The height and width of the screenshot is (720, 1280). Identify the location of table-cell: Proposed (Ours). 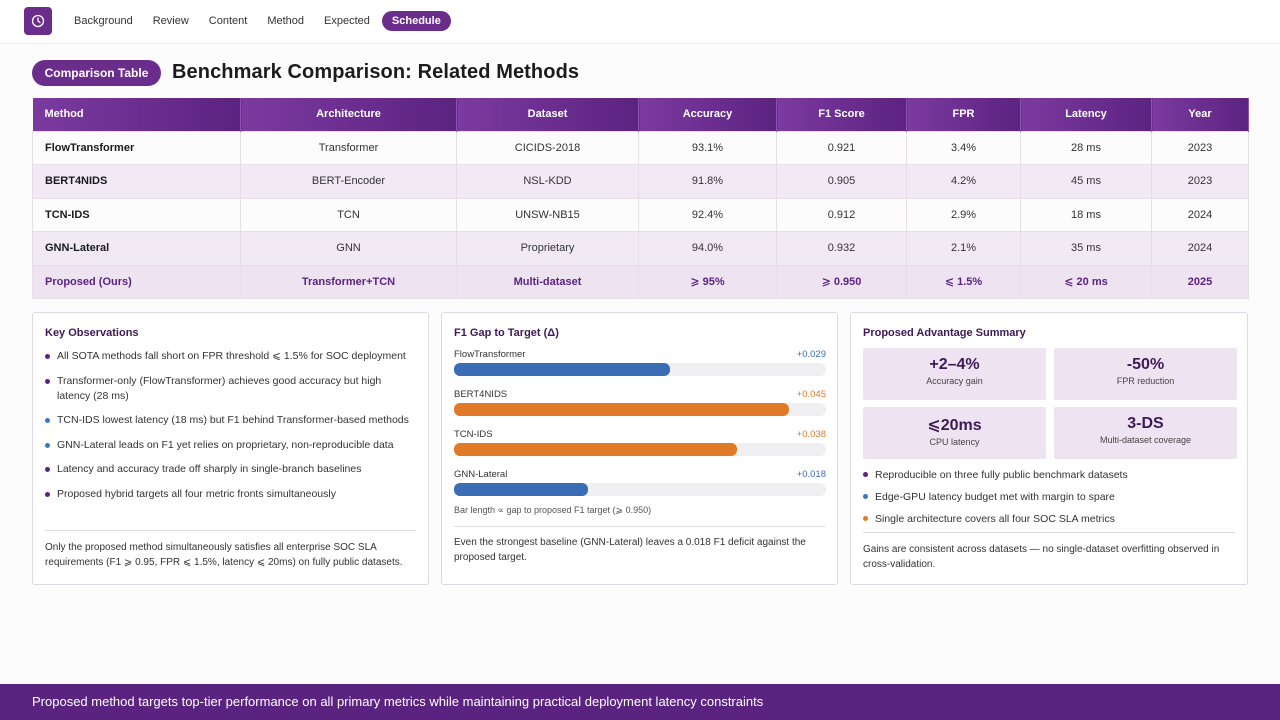
(136, 281).